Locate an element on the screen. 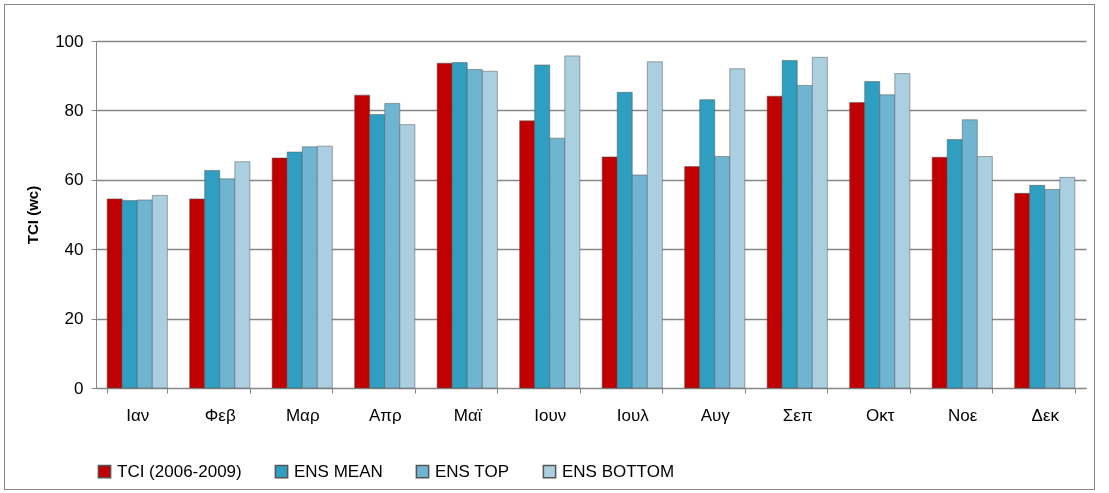 The width and height of the screenshot is (1109, 493). legend-label: ENS BOTTOM is located at coordinates (618, 471).